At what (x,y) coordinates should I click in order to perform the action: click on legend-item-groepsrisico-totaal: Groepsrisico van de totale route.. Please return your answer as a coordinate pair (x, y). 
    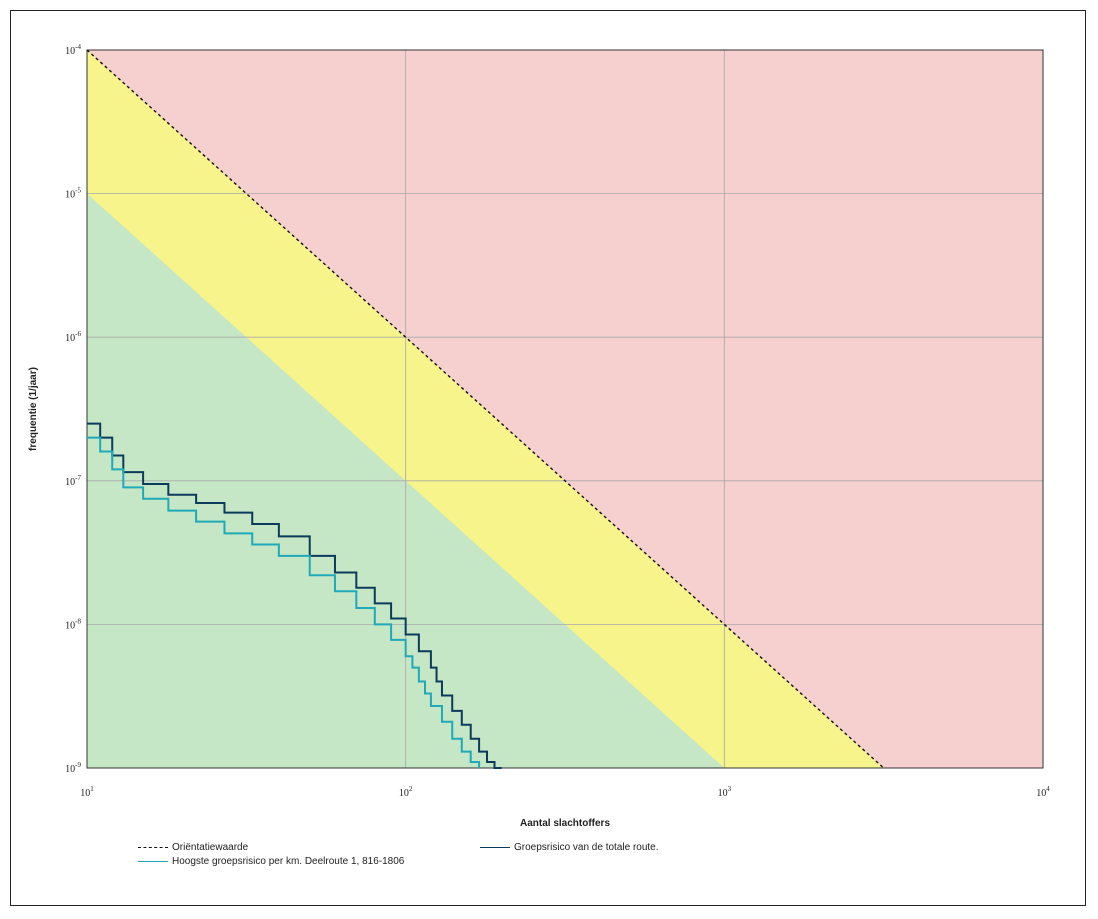
    Looking at the image, I should click on (569, 847).